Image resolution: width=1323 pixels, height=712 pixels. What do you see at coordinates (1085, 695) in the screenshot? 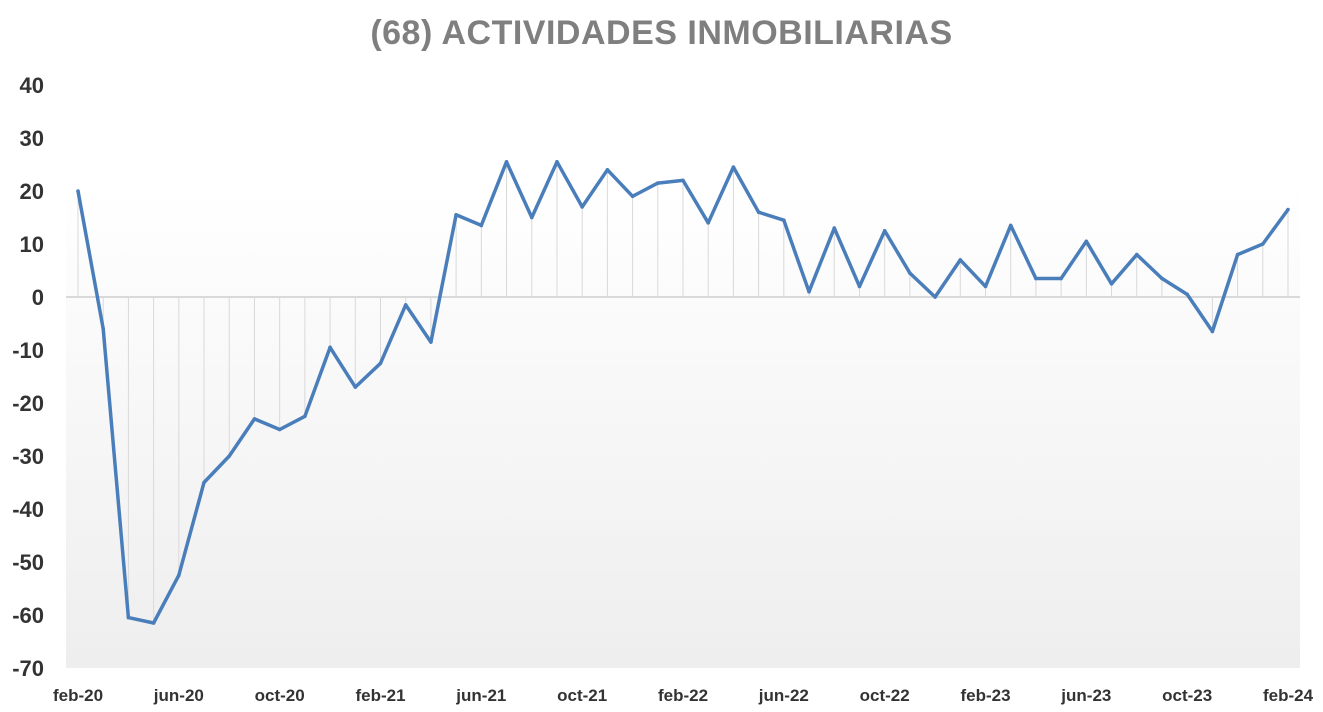
I see `x-tick-label: jun-23` at bounding box center [1085, 695].